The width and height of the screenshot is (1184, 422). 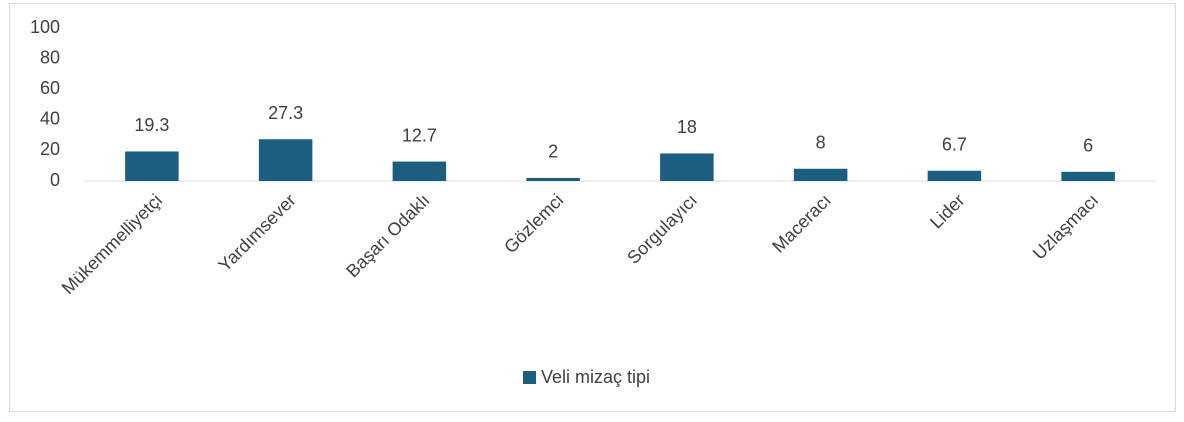 What do you see at coordinates (954, 144) in the screenshot?
I see `data-label: 6.7` at bounding box center [954, 144].